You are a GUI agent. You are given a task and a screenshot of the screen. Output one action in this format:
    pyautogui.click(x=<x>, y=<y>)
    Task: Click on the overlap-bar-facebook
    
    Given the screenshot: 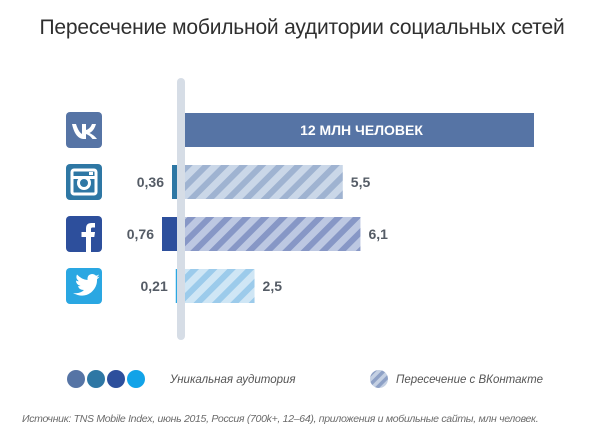 What is the action you would take?
    pyautogui.click(x=271, y=234)
    